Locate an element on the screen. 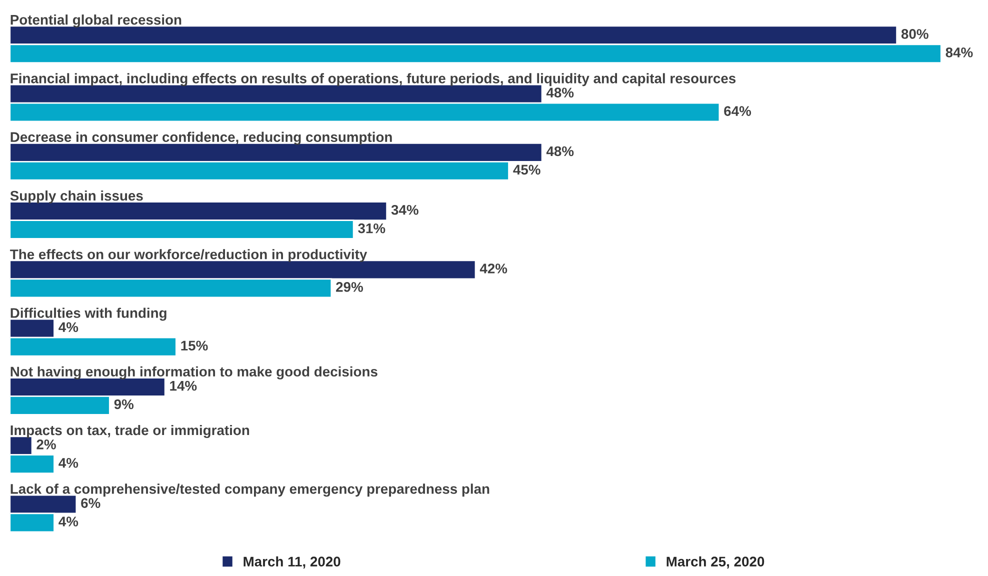 The height and width of the screenshot is (576, 988). data-label: 42% is located at coordinates (494, 269).